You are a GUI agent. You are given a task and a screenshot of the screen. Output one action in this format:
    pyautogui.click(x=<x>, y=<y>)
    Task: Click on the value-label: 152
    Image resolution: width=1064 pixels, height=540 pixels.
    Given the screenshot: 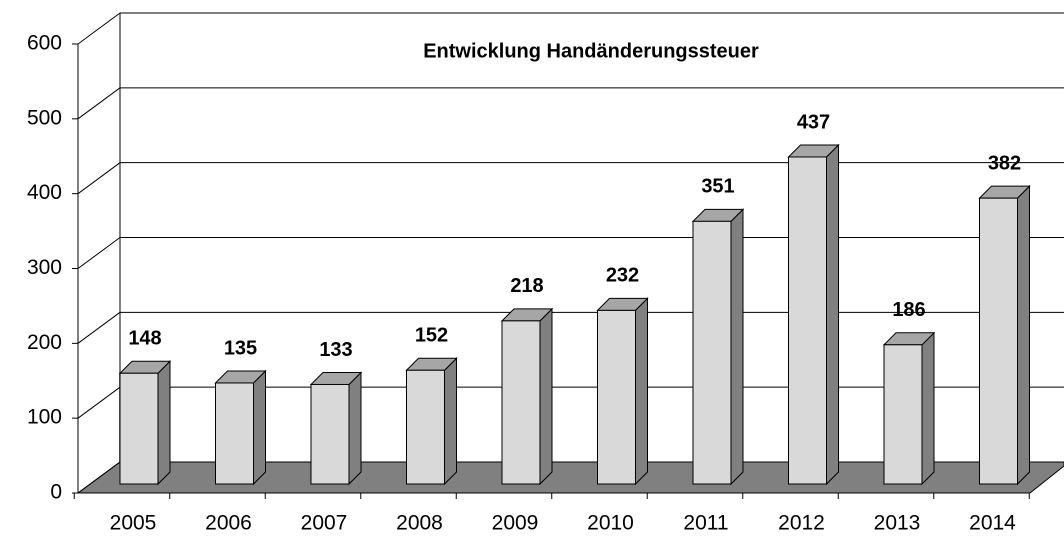 What is the action you would take?
    pyautogui.click(x=431, y=336)
    